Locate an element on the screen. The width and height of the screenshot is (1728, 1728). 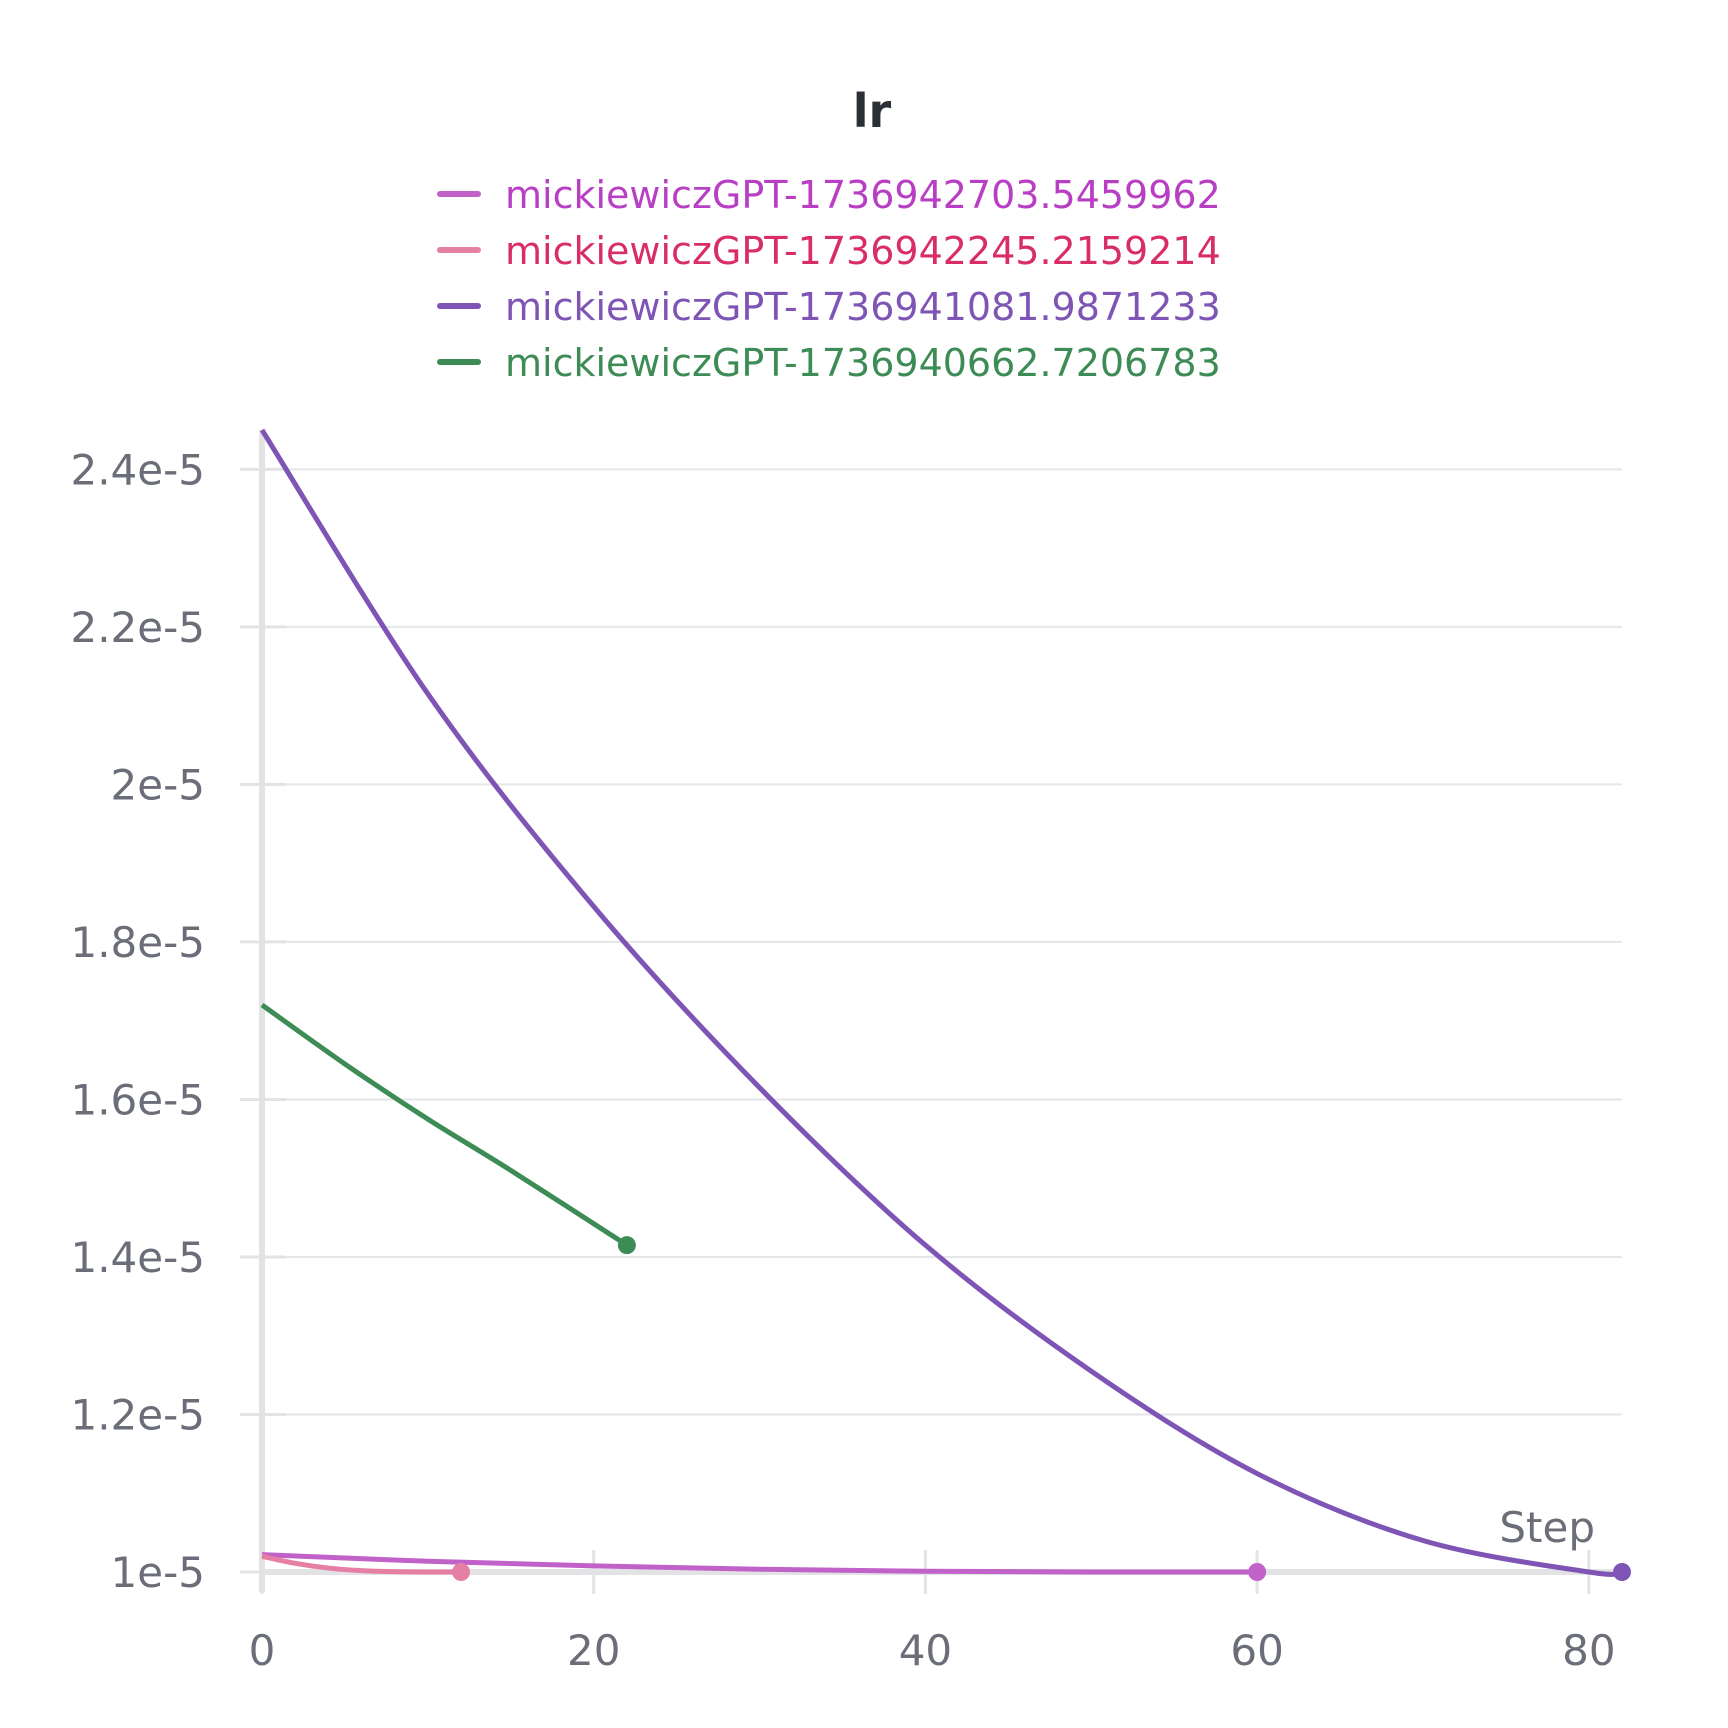
y-tick-label: 1e-5 is located at coordinates (158, 1572).